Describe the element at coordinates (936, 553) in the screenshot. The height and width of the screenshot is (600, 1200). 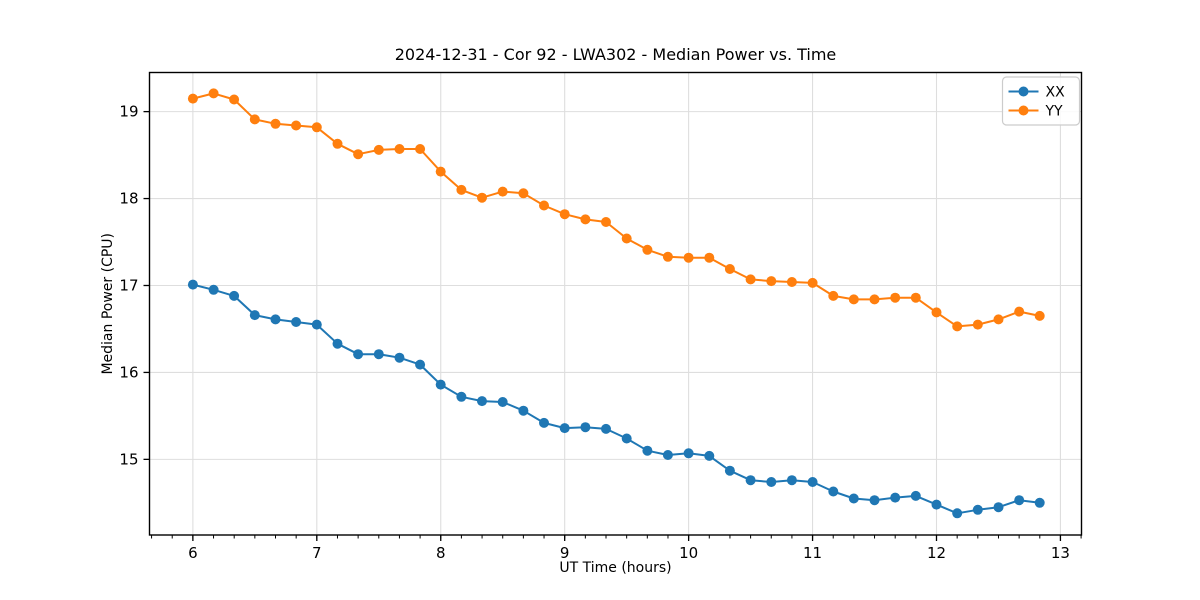
I see `x-tick-label: 12` at that location.